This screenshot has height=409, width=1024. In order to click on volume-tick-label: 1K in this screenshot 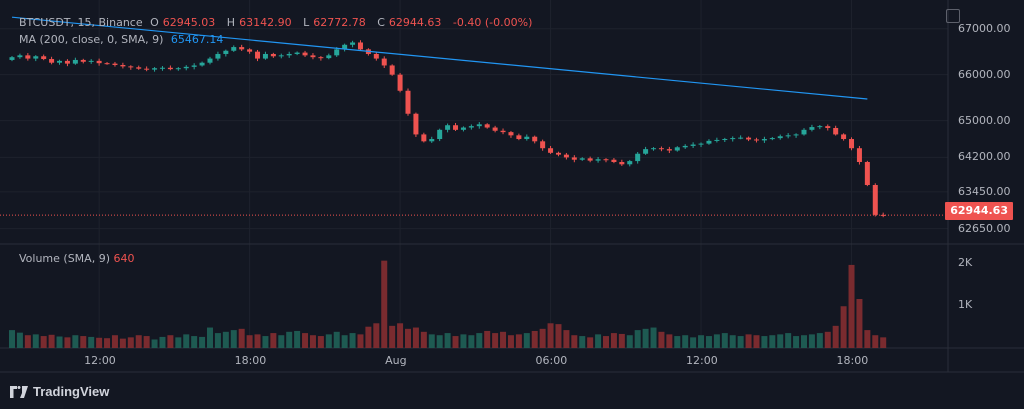, I will do `click(965, 305)`.